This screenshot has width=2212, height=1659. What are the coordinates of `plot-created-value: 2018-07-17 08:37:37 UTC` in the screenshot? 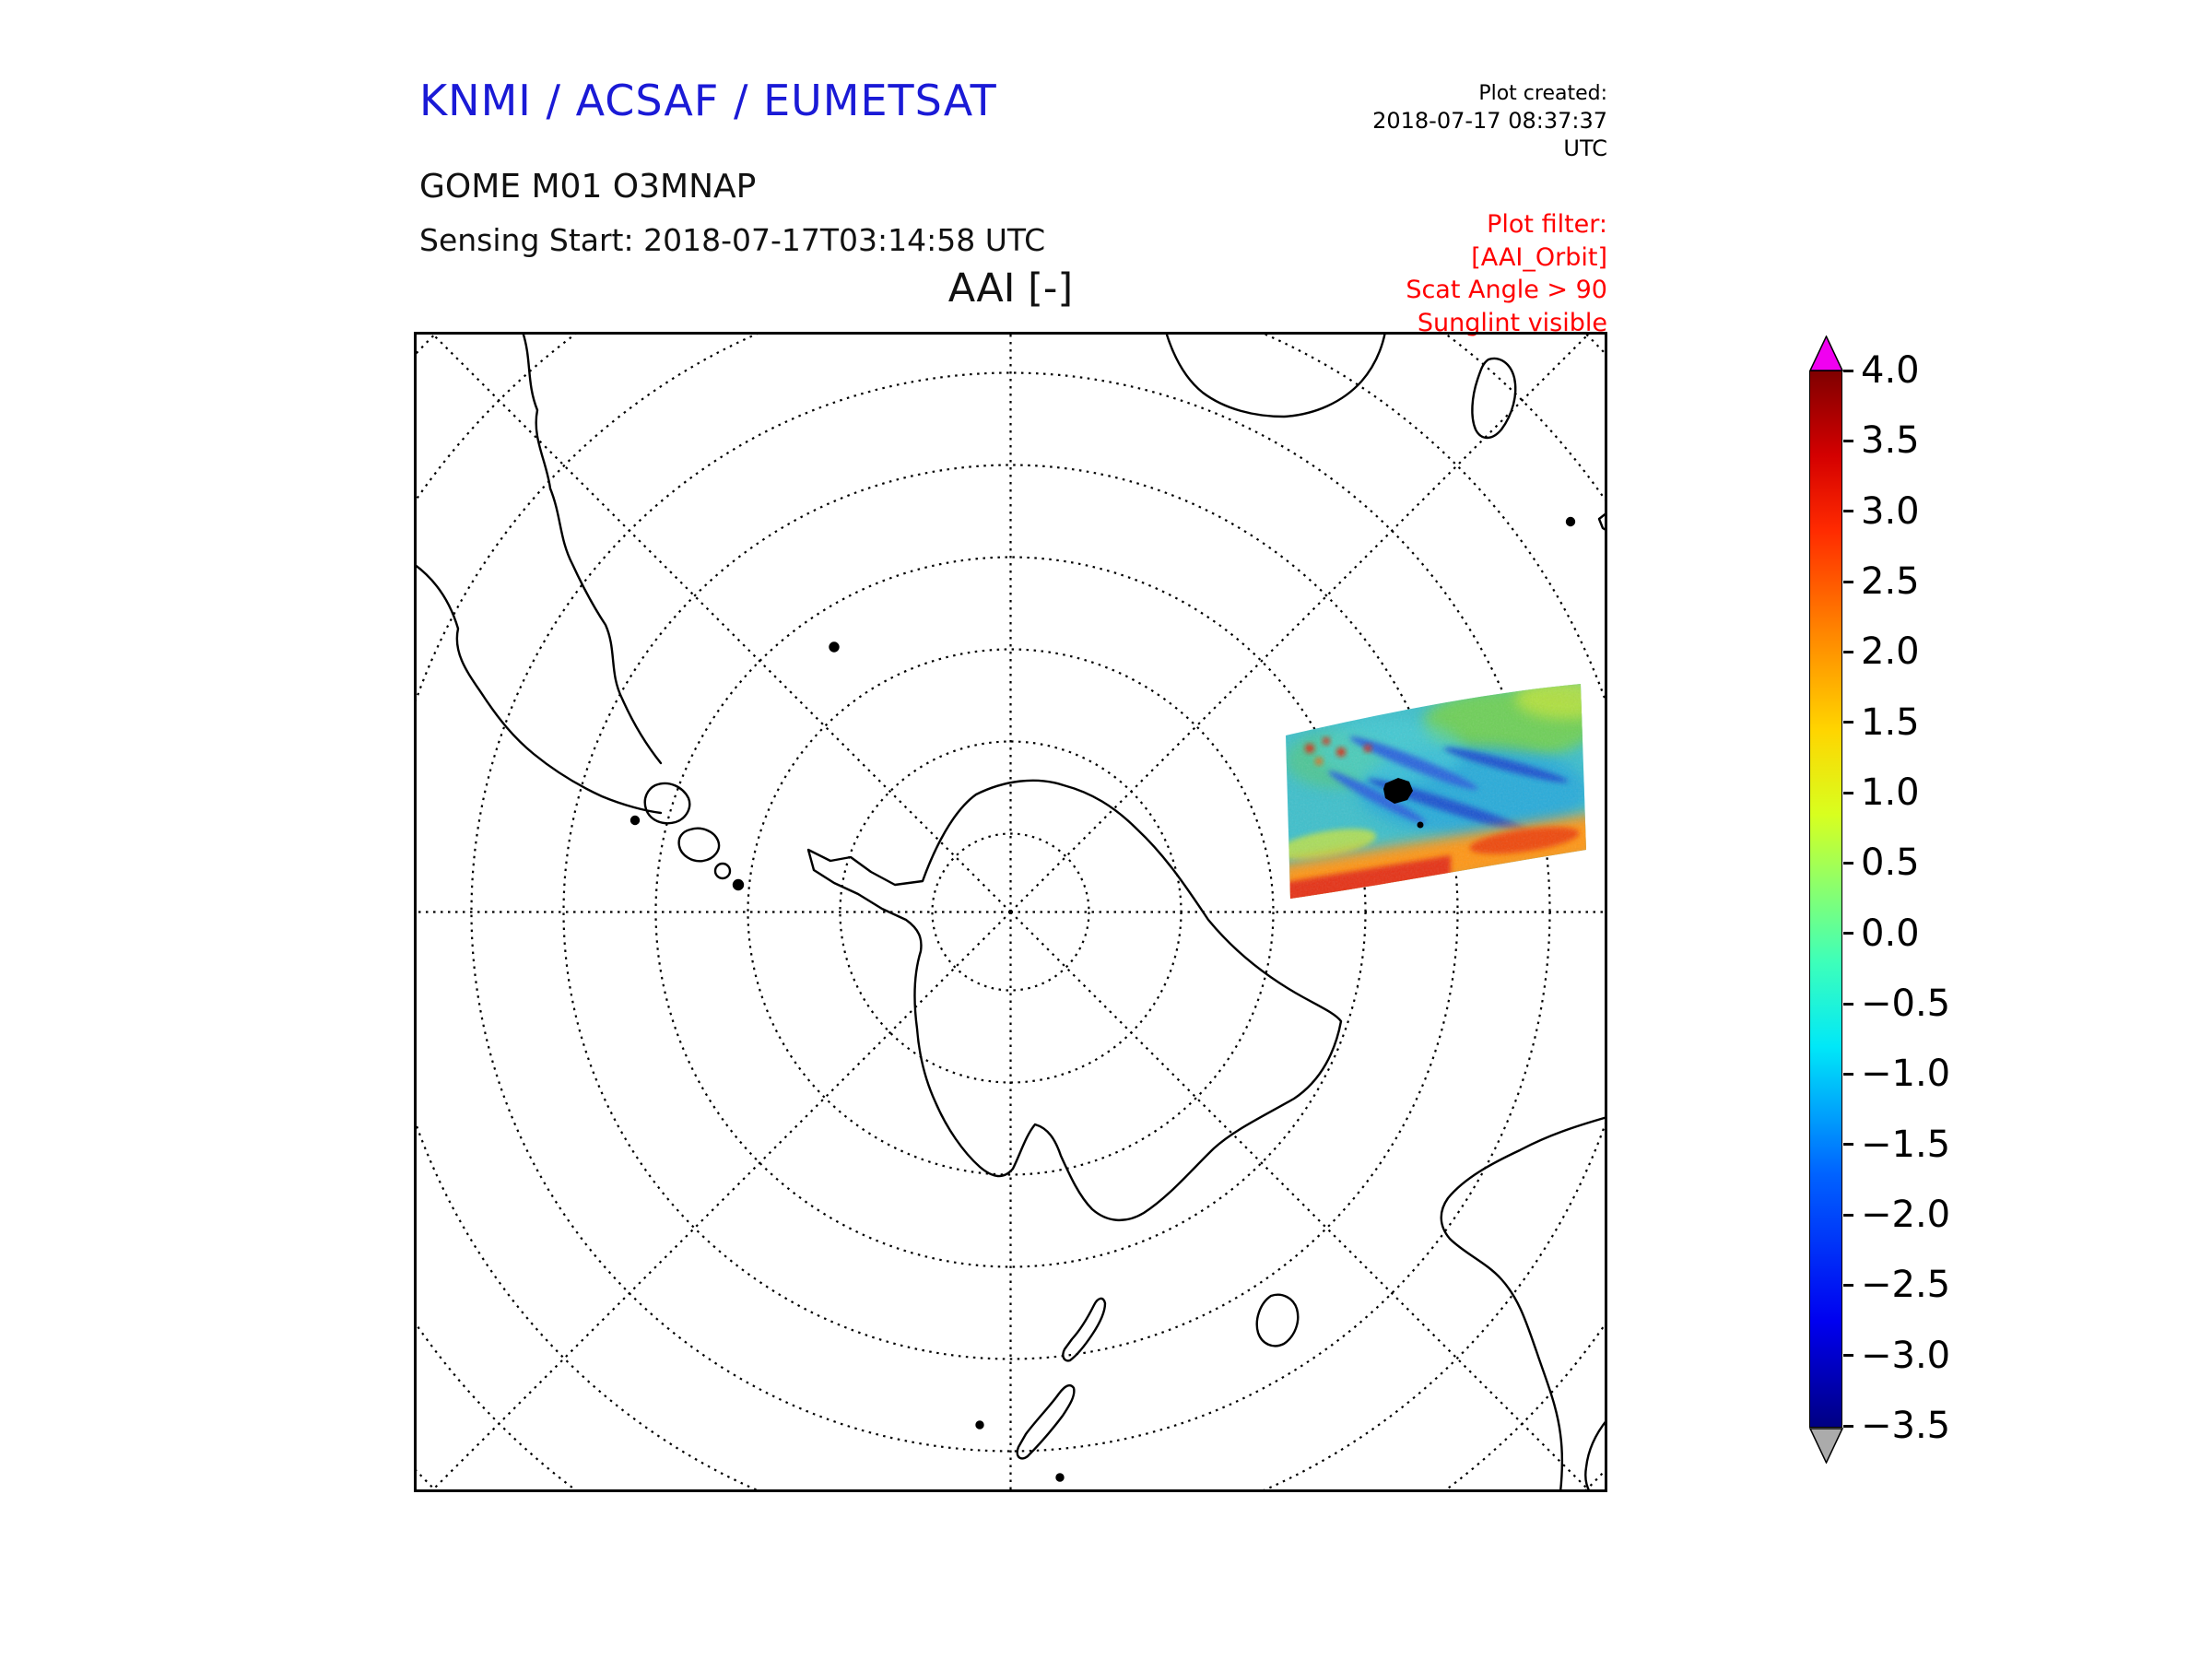 It's located at (1489, 134).